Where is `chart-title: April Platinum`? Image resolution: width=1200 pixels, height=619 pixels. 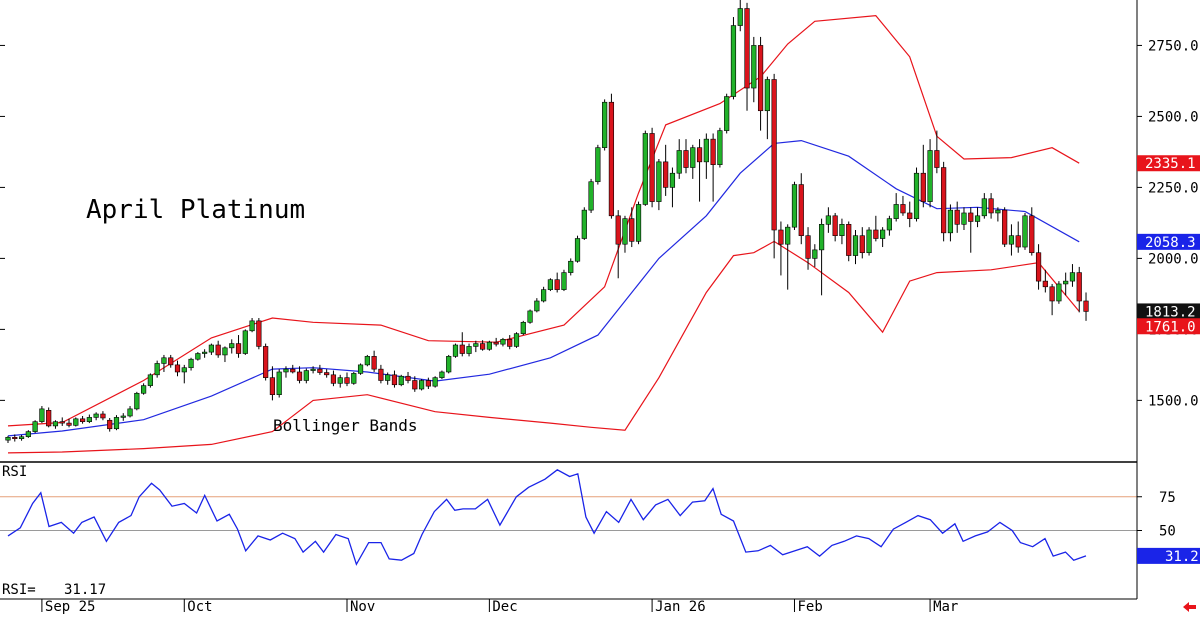
chart-title: April Platinum is located at coordinates (195, 210).